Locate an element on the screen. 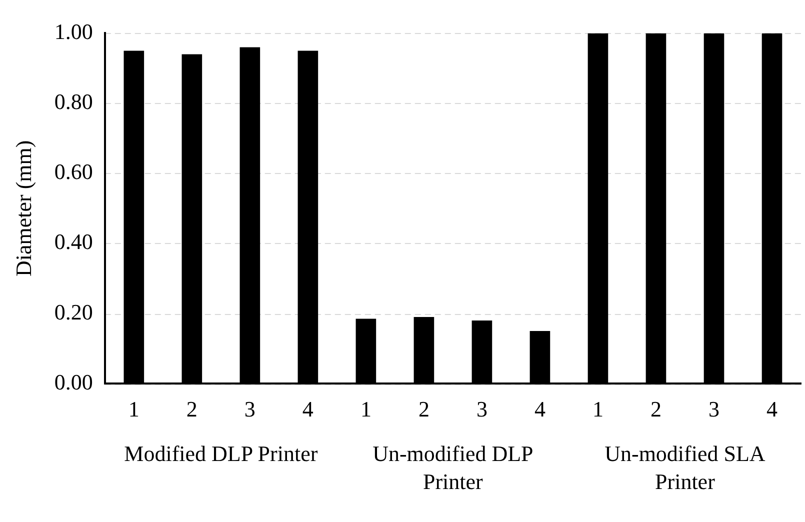  y-tick-label: 0.20 is located at coordinates (73, 311).